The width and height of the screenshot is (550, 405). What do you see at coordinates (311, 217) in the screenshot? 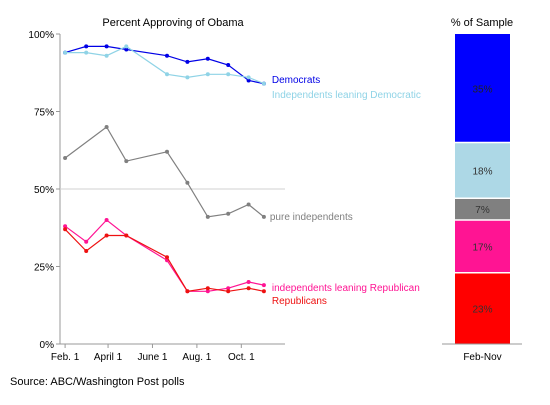
I see `series-label-pure-independents: pure independents` at bounding box center [311, 217].